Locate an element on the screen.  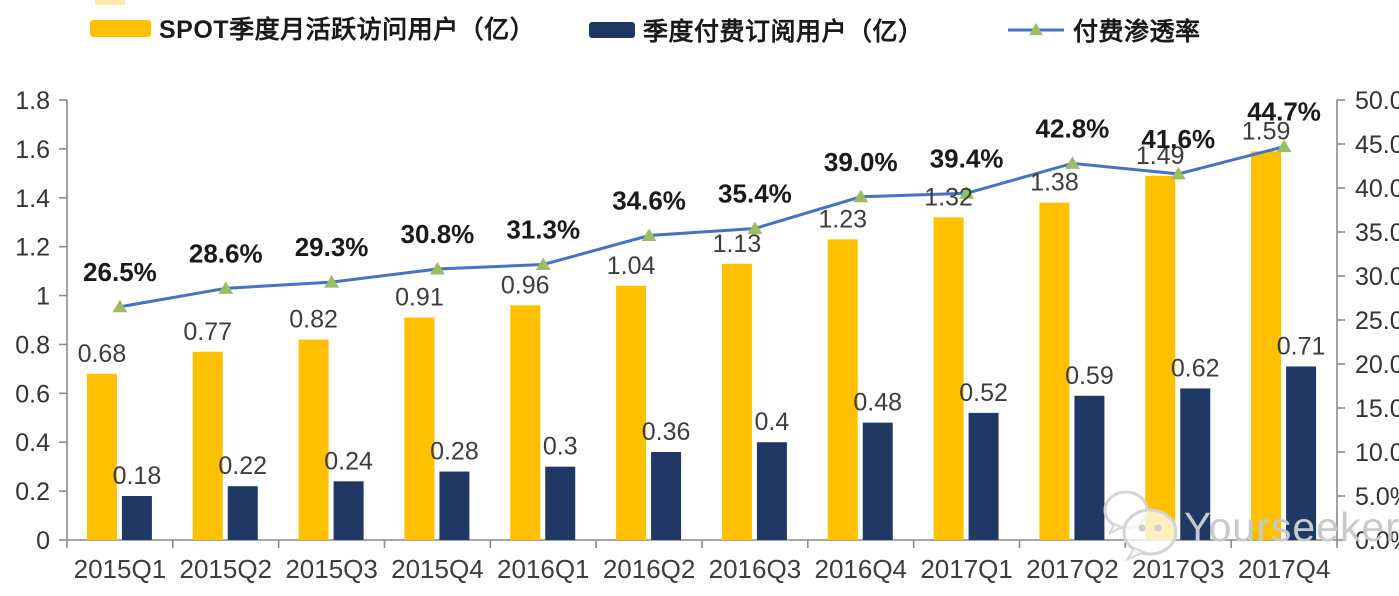
right-axis-tick-label: 10.0% is located at coordinates (1377, 453).